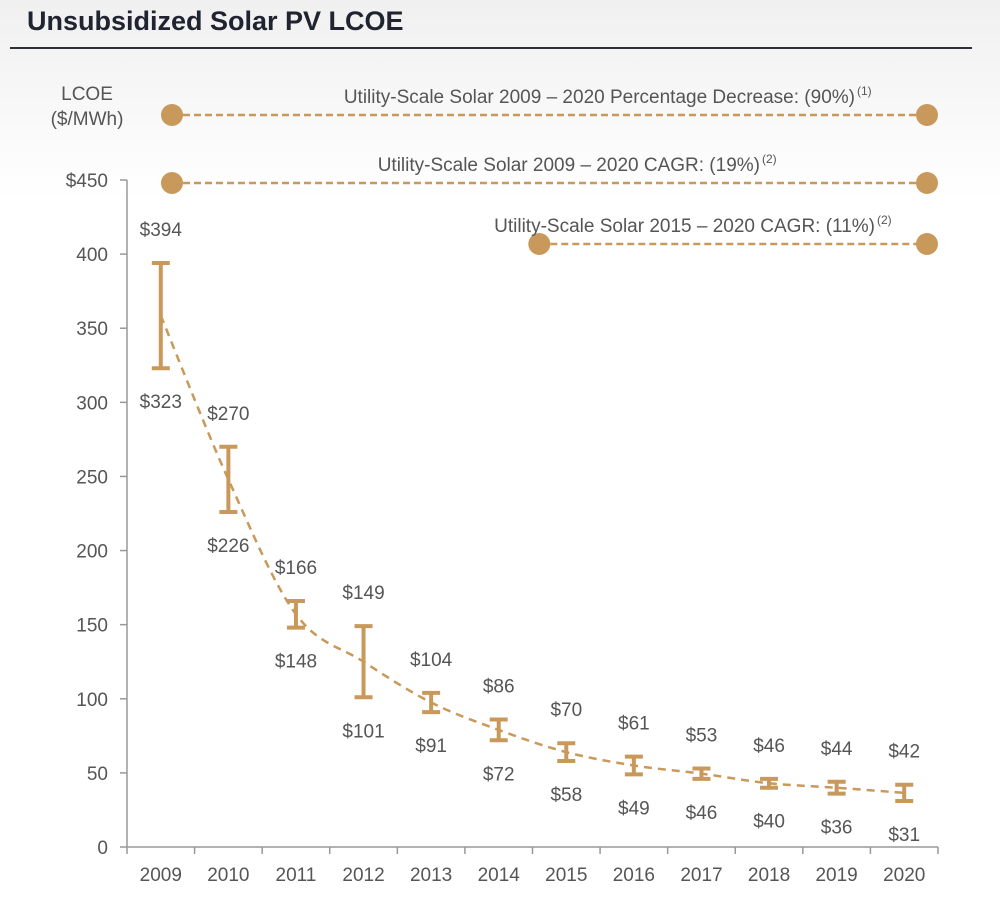 The width and height of the screenshot is (1000, 902). What do you see at coordinates (87, 94) in the screenshot?
I see `y-axis-label: LCOE` at bounding box center [87, 94].